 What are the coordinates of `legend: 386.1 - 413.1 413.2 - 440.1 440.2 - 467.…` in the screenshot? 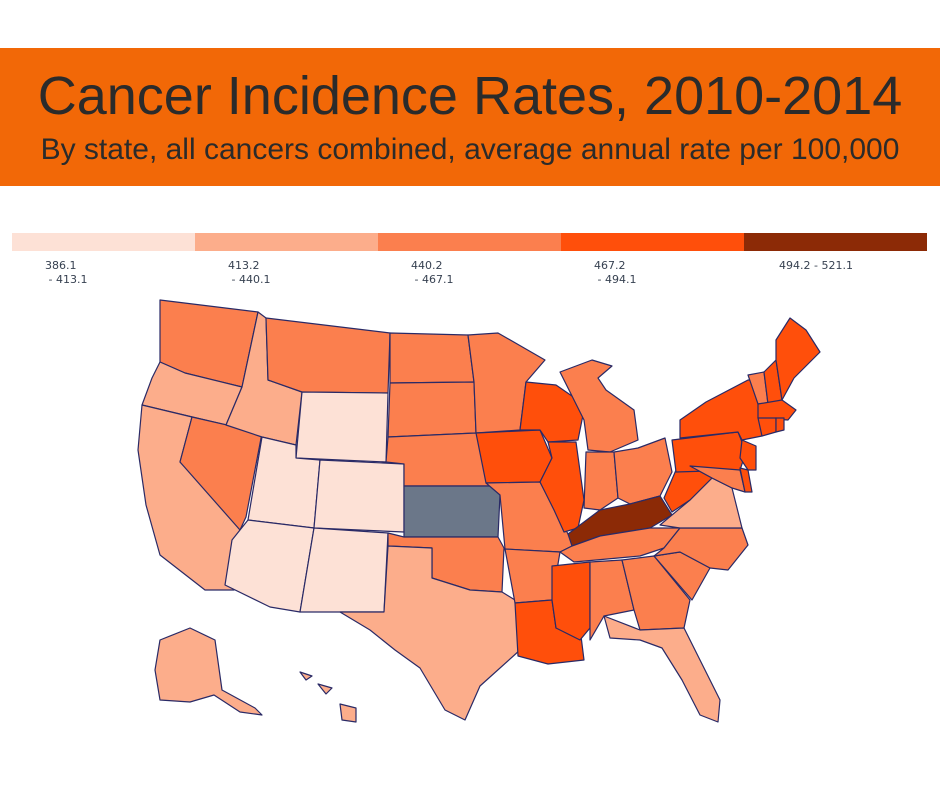 It's located at (470, 259).